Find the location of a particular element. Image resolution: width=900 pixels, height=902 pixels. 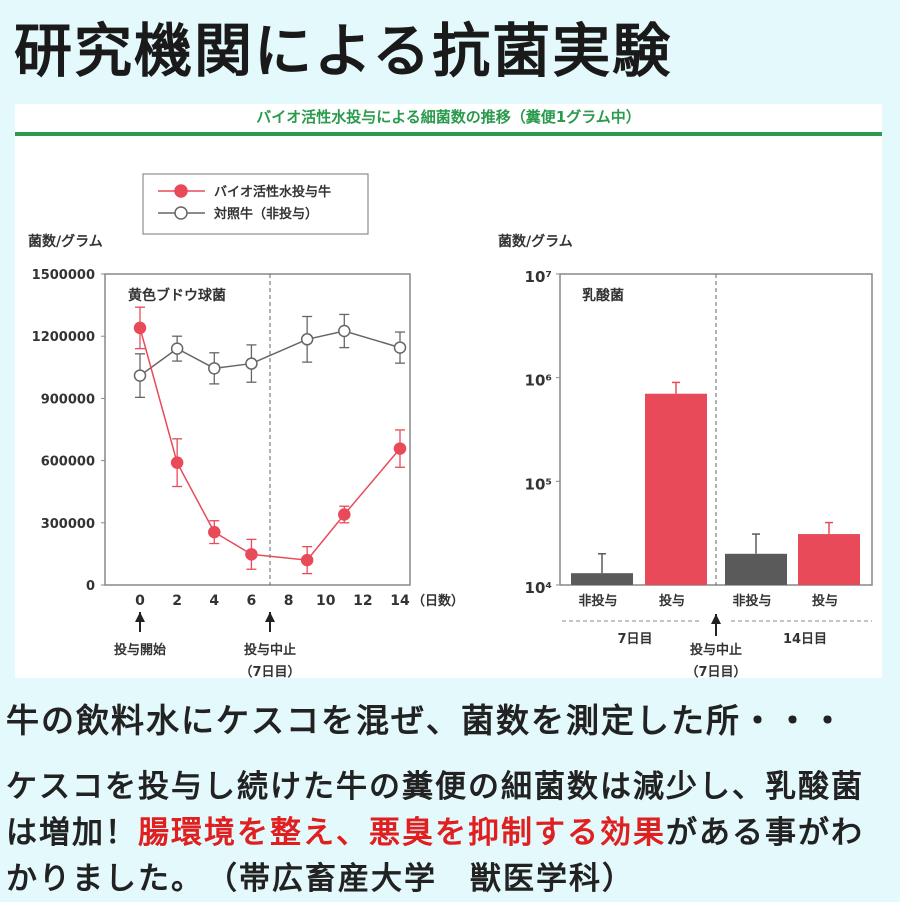

chart-subtitle: バイオ活性水投与による細菌数の推移（糞便1グラム中） is located at coordinates (448, 117).